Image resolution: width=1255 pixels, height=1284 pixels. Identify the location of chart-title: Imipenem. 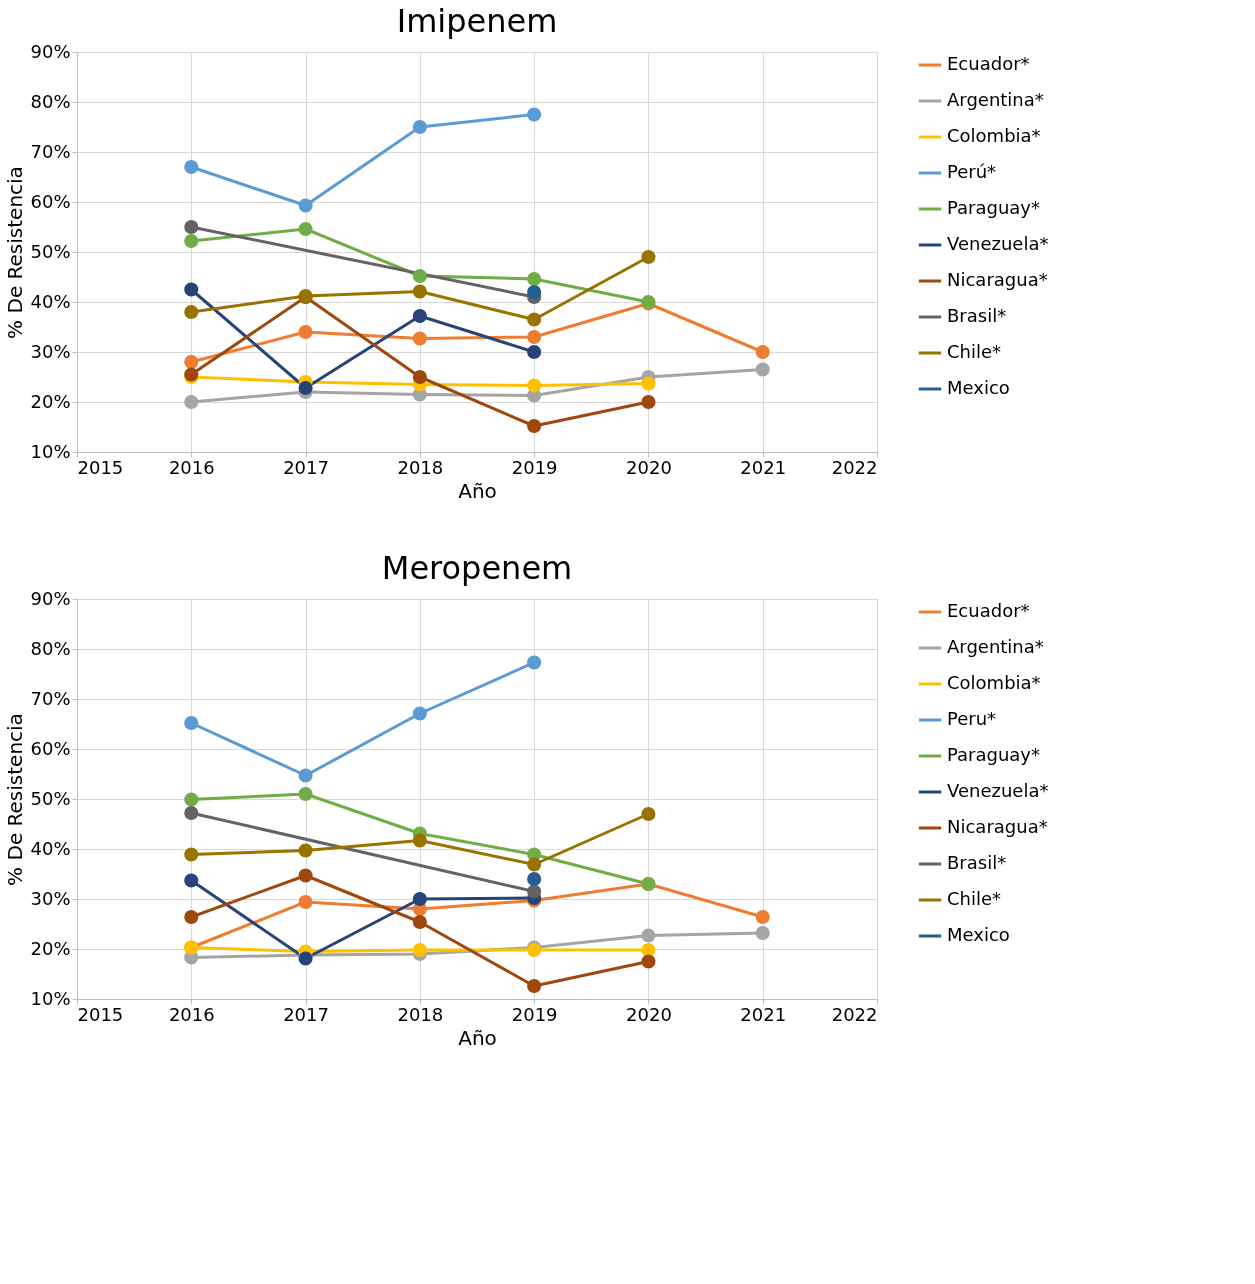
(477, 21).